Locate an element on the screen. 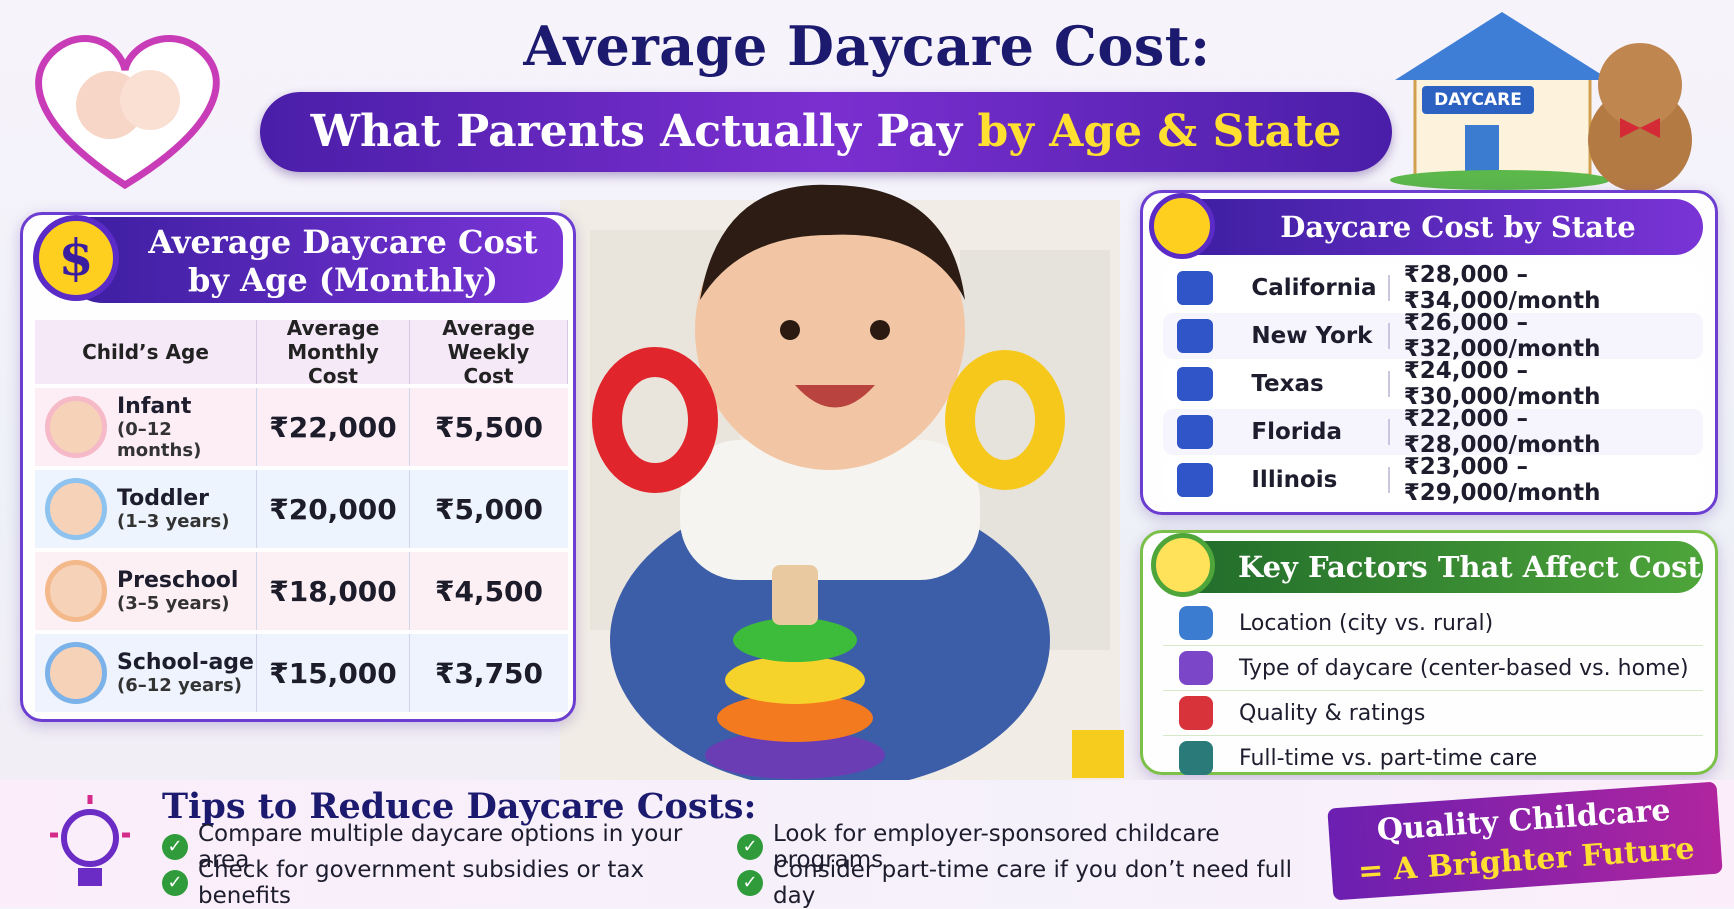  factor-text: Type of daycare (center-based vs. home) is located at coordinates (1464, 668).